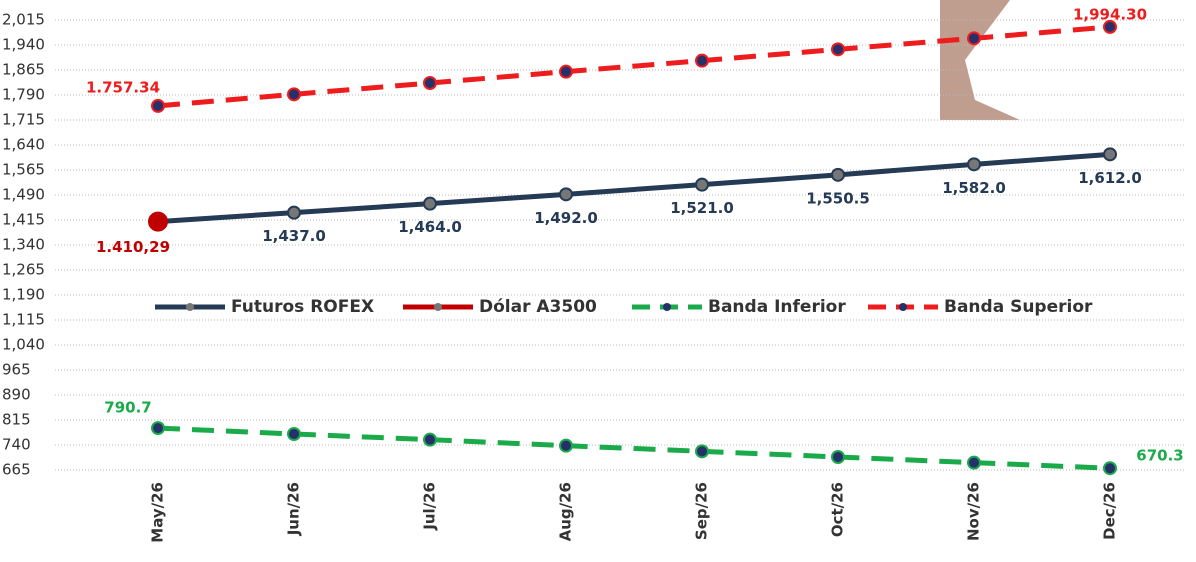  Describe the element at coordinates (23, 45) in the screenshot. I see `y-tick-label: 1,940` at that location.